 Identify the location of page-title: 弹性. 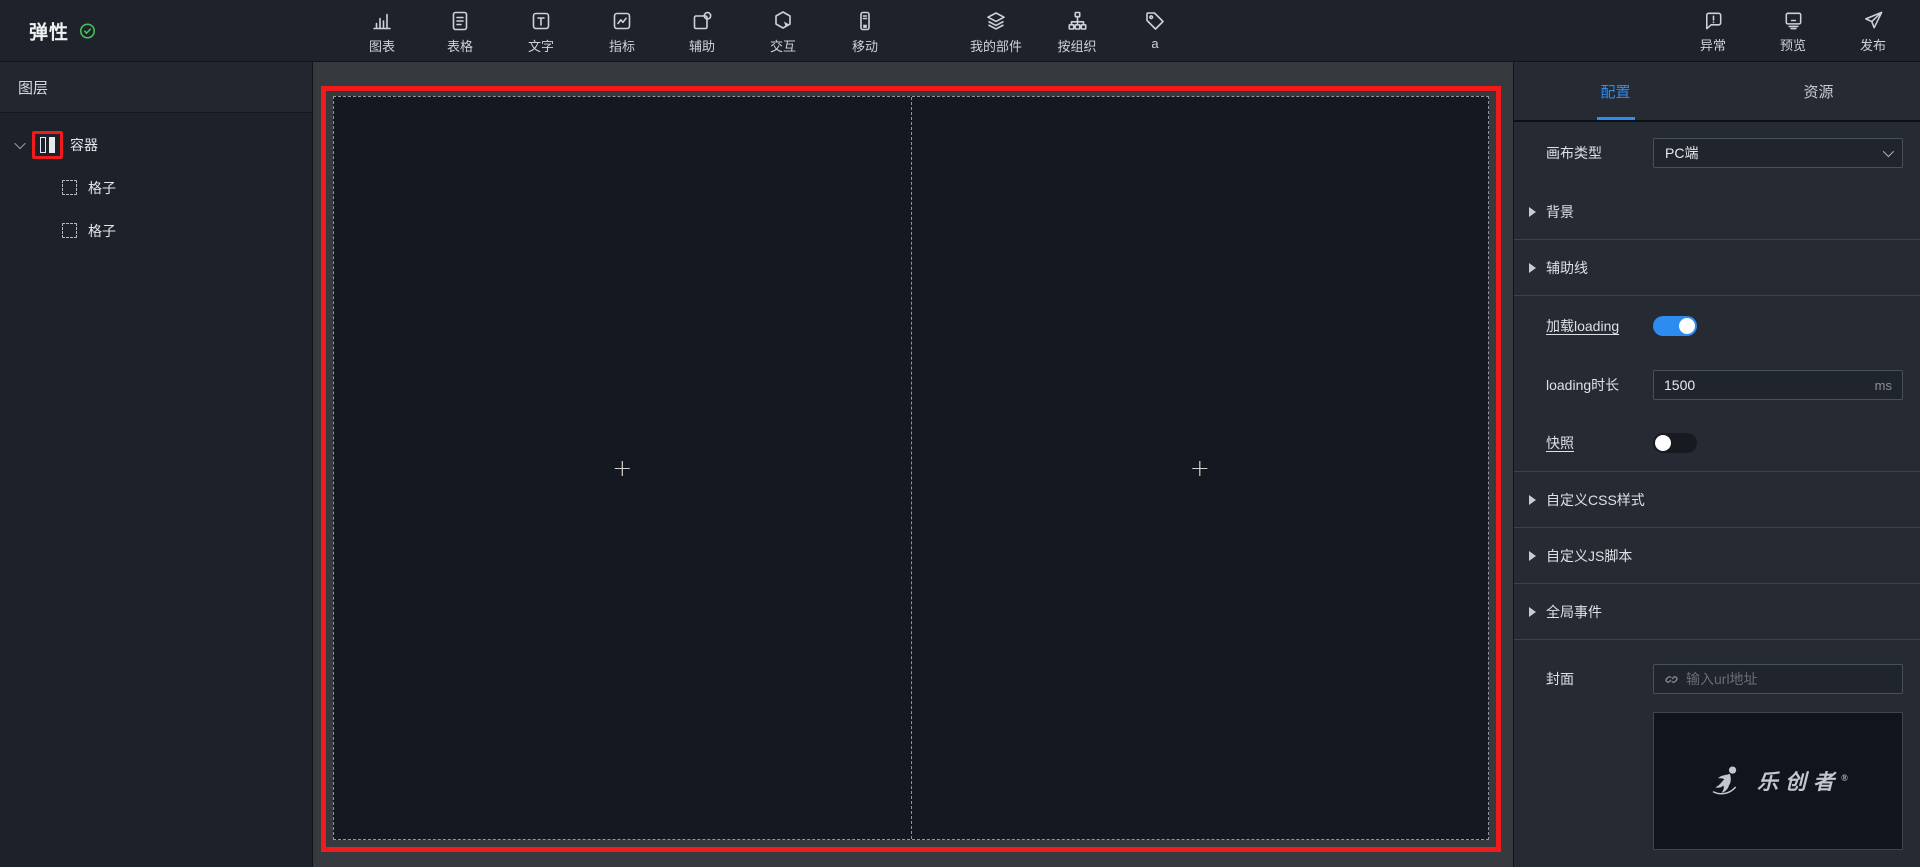
(49, 32).